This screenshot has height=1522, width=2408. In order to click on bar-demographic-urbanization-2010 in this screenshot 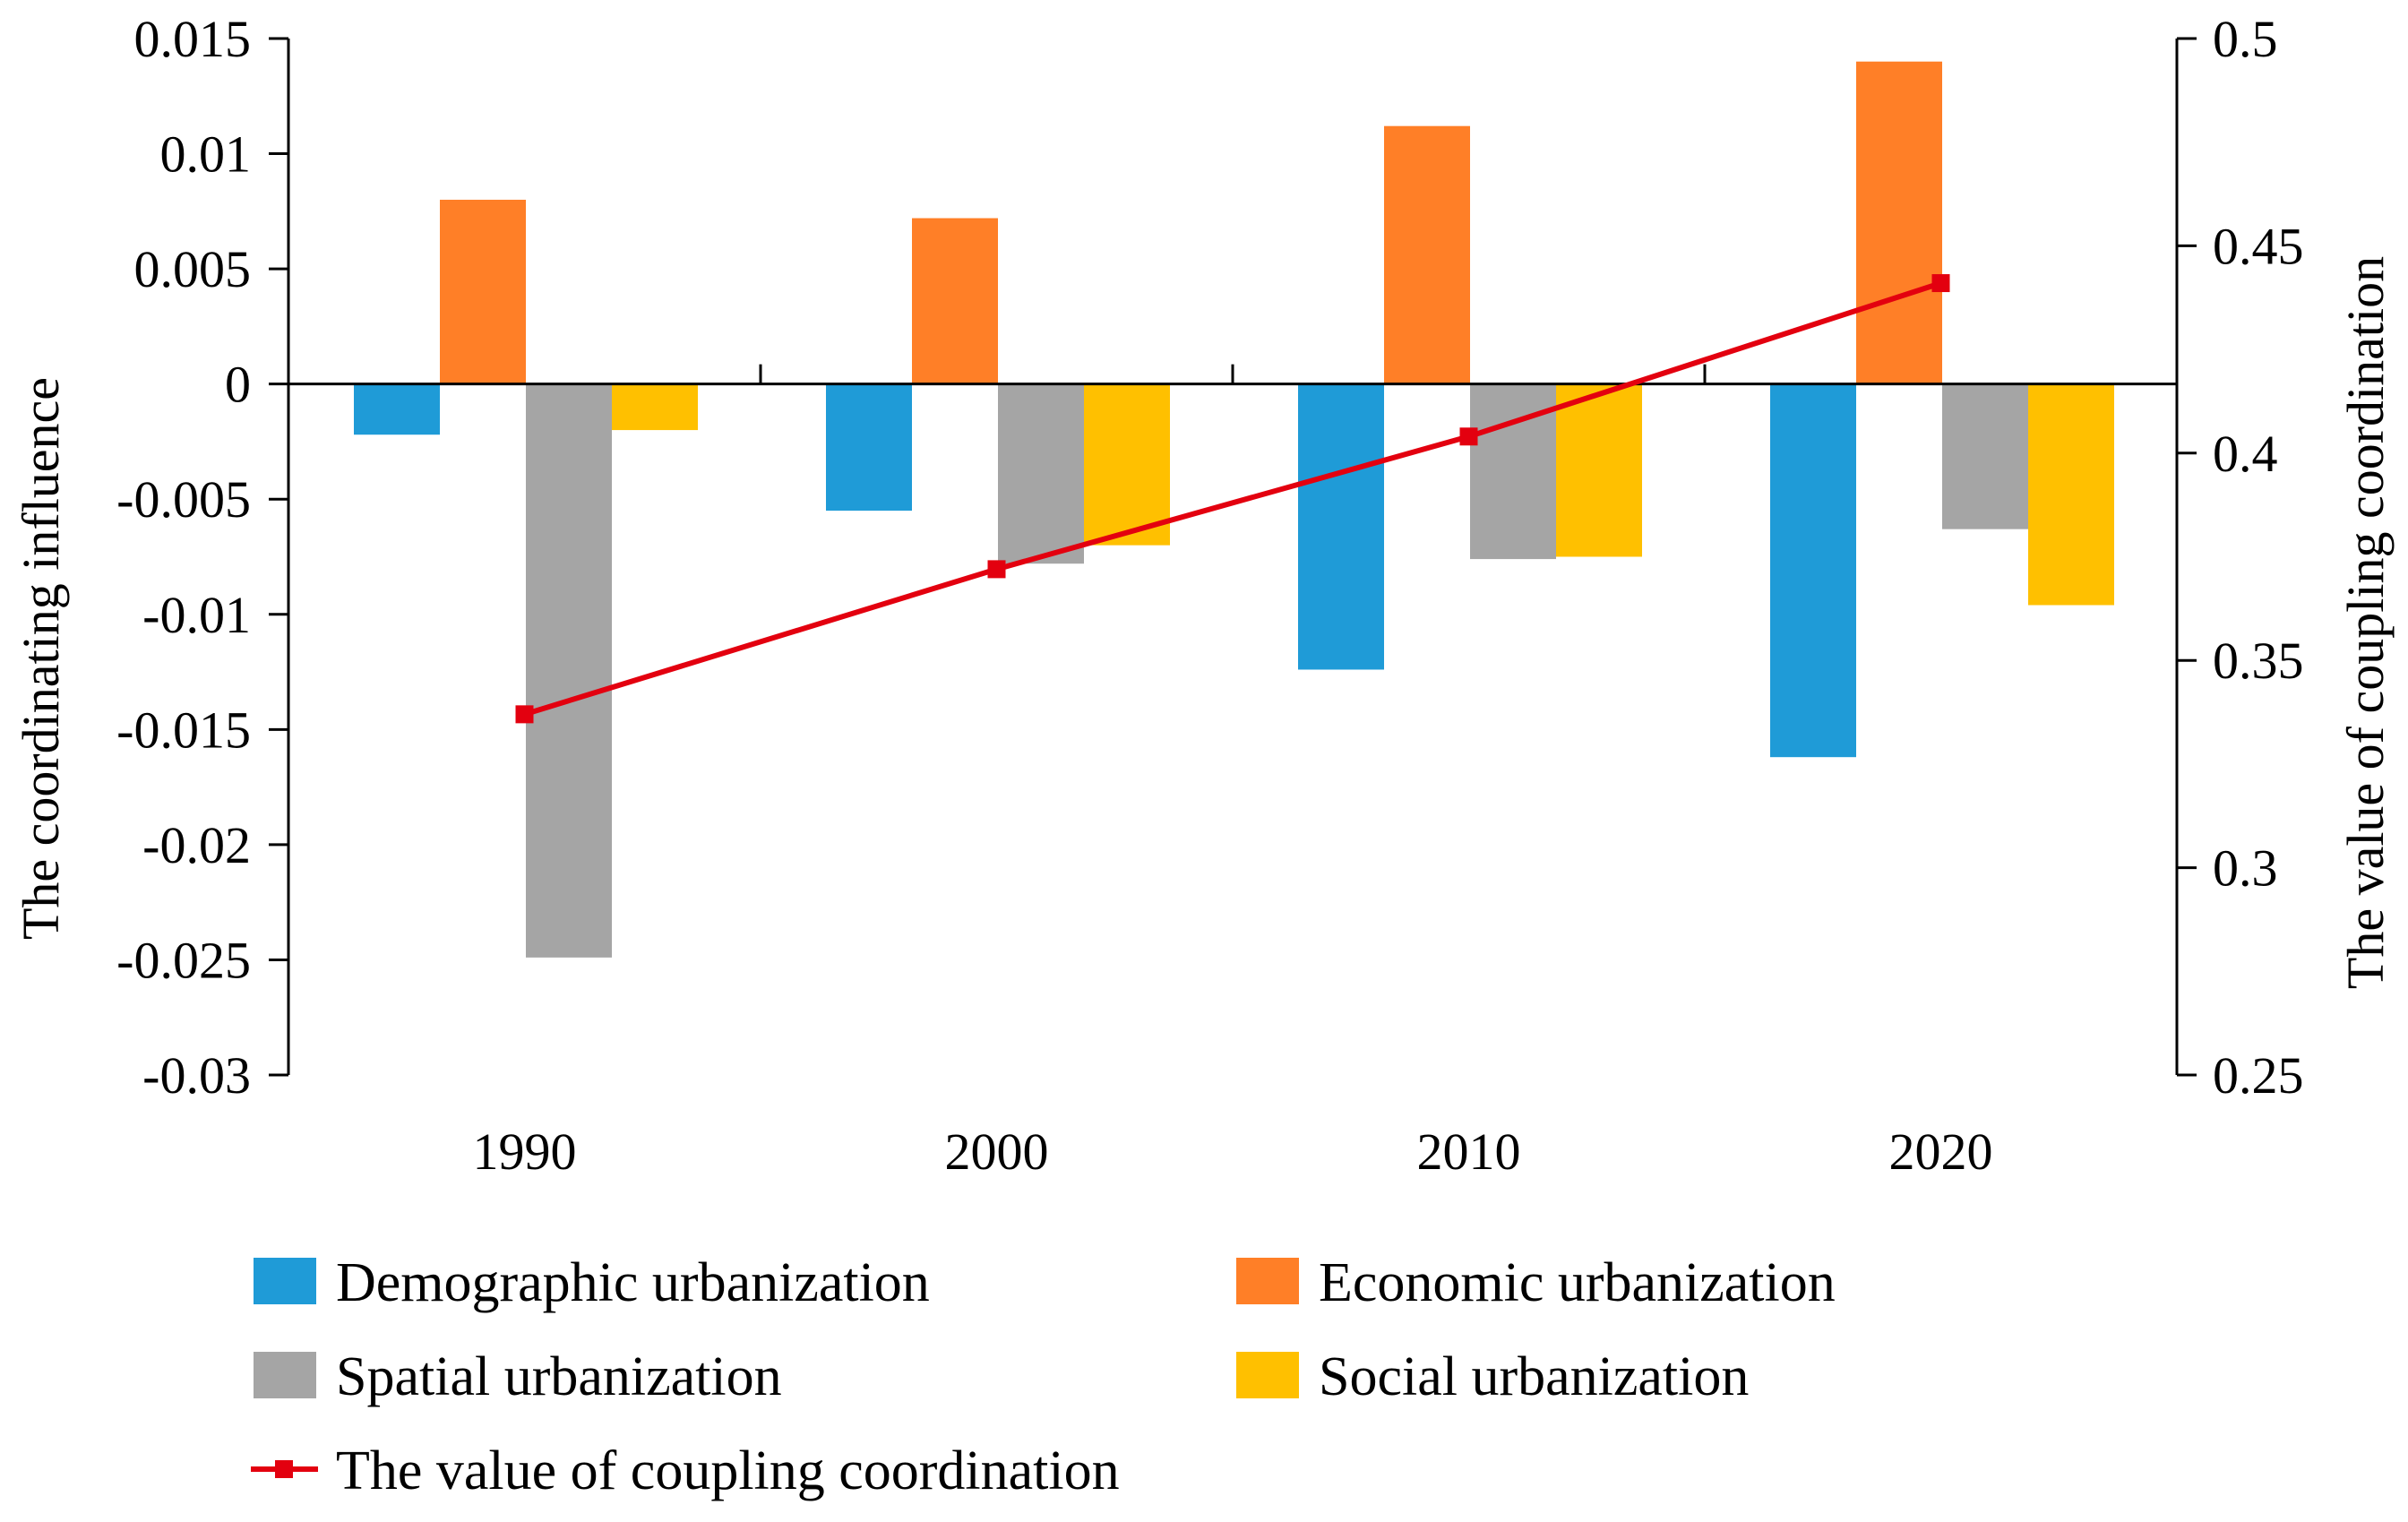, I will do `click(1341, 526)`.